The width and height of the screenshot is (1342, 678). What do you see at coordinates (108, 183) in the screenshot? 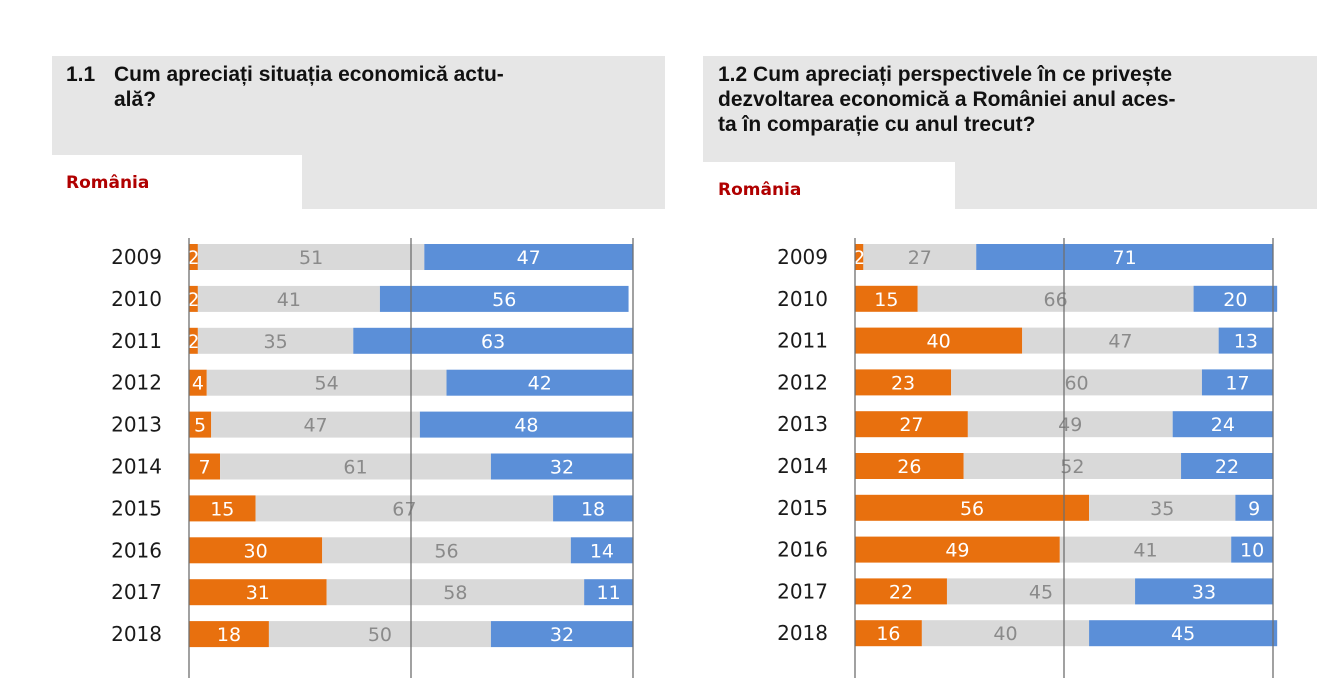
I see `panel-1-region-label: România` at bounding box center [108, 183].